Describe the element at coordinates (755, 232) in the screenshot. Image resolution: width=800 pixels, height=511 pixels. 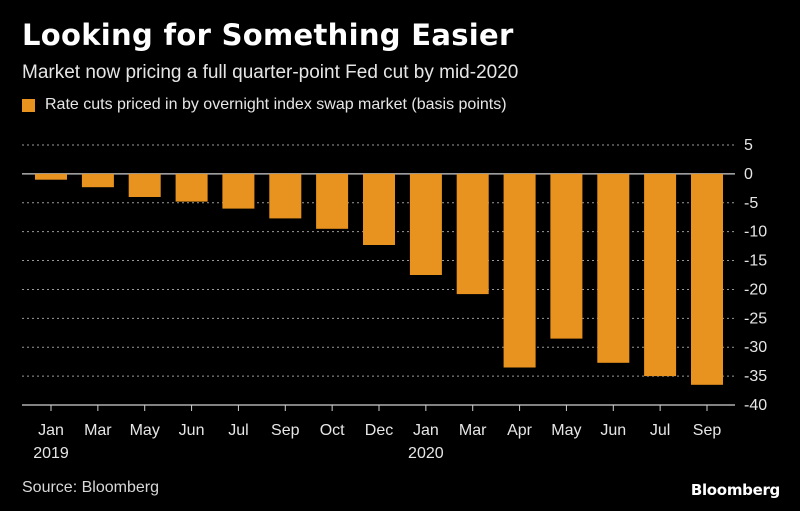
I see `y-tick-label: -10` at that location.